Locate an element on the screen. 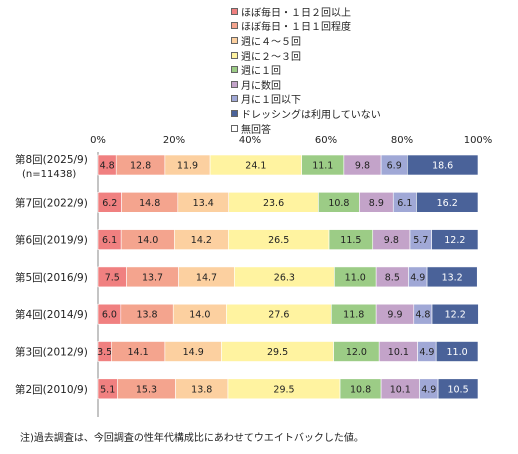 The height and width of the screenshot is (454, 518). data-label: 7.5 is located at coordinates (112, 277).